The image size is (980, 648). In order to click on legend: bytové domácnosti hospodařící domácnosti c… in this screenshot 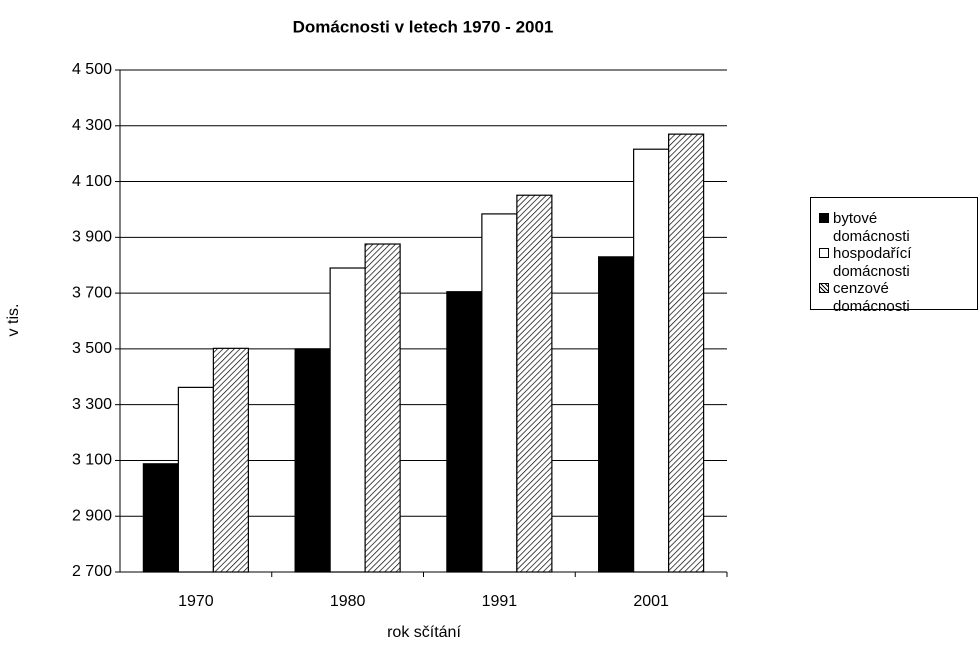, I will do `click(894, 256)`.